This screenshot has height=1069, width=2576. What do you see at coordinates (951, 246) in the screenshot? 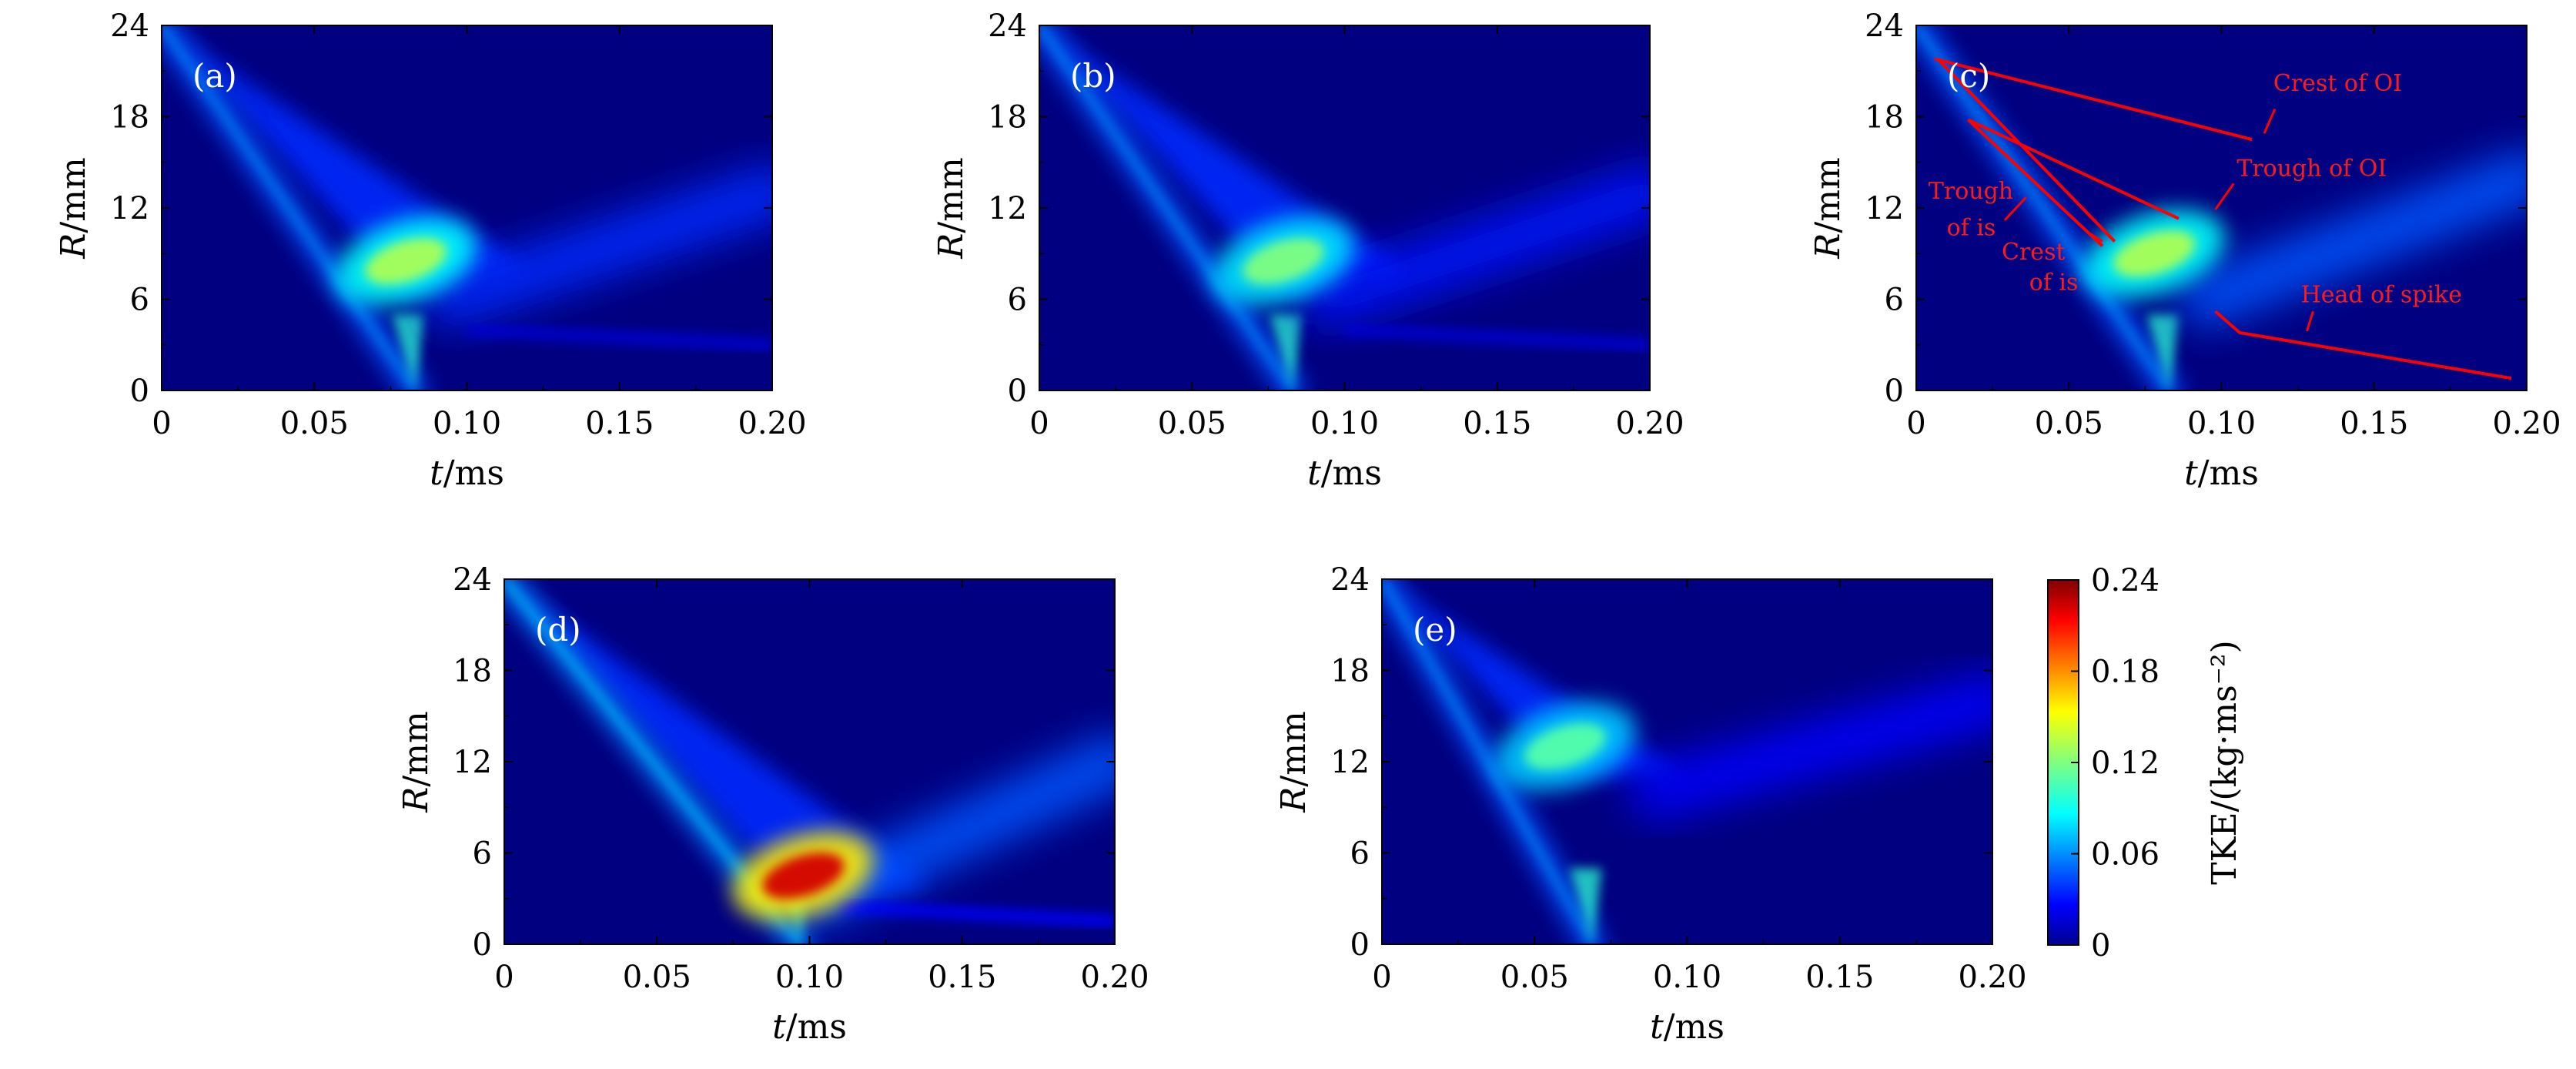
I see `y-axis-var-b: R` at bounding box center [951, 246].